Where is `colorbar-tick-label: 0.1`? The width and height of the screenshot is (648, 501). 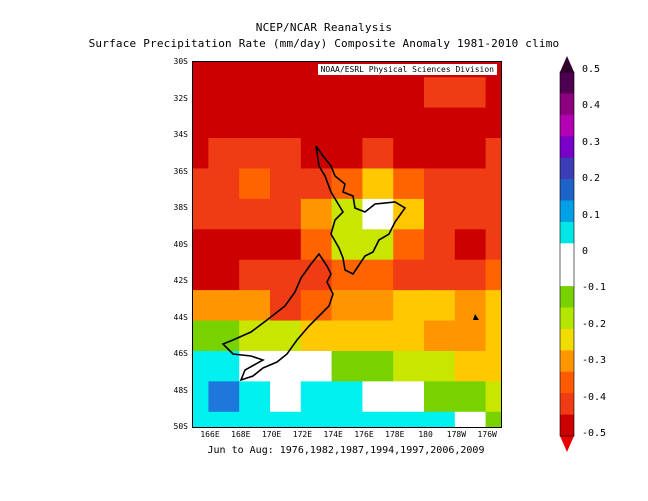
colorbar-tick-label: 0.1 is located at coordinates (591, 215).